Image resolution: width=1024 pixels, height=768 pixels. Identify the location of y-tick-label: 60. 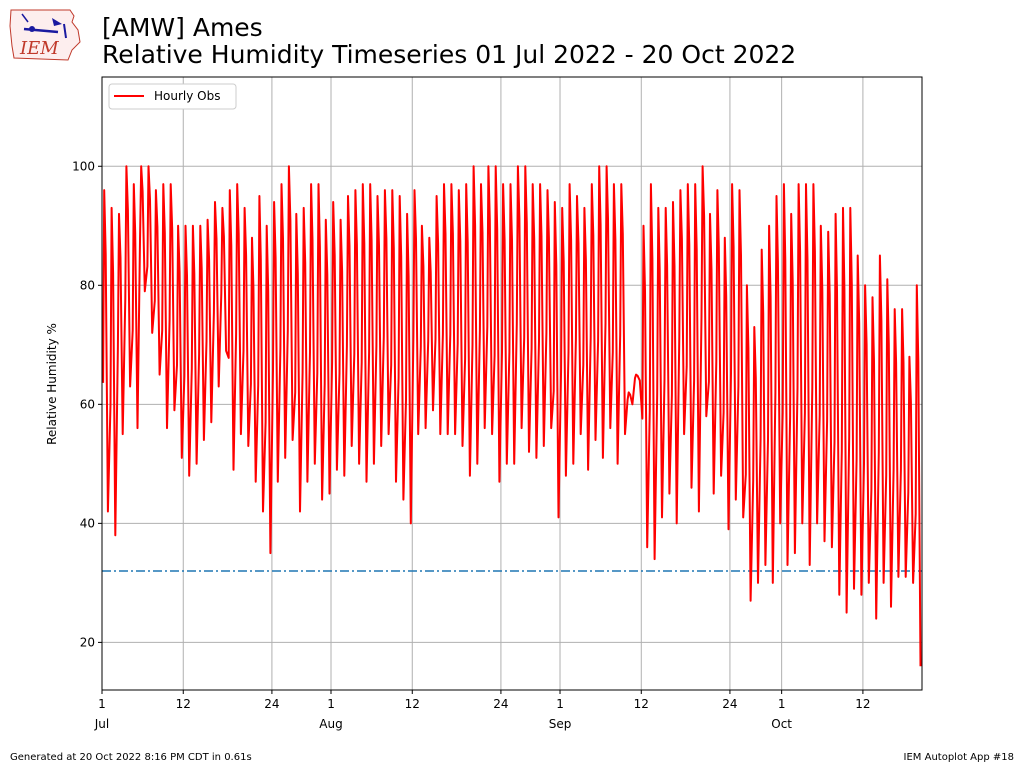
(87, 404).